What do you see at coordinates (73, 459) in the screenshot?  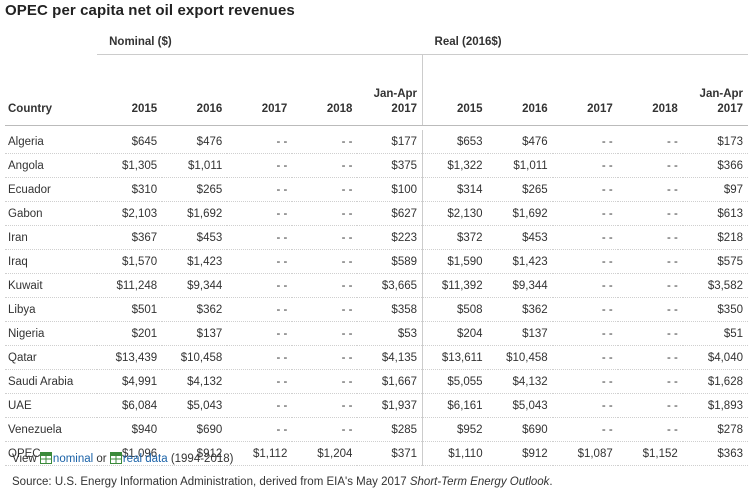 I see `nominal-link-label: nominal` at bounding box center [73, 459].